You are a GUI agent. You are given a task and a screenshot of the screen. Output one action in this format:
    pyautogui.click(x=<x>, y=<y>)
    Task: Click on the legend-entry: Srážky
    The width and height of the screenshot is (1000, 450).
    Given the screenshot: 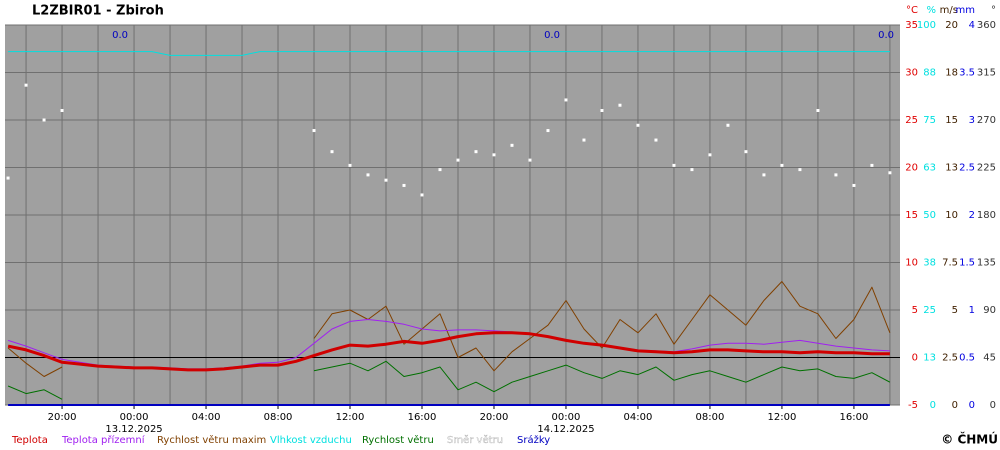 What is the action you would take?
    pyautogui.click(x=533, y=440)
    